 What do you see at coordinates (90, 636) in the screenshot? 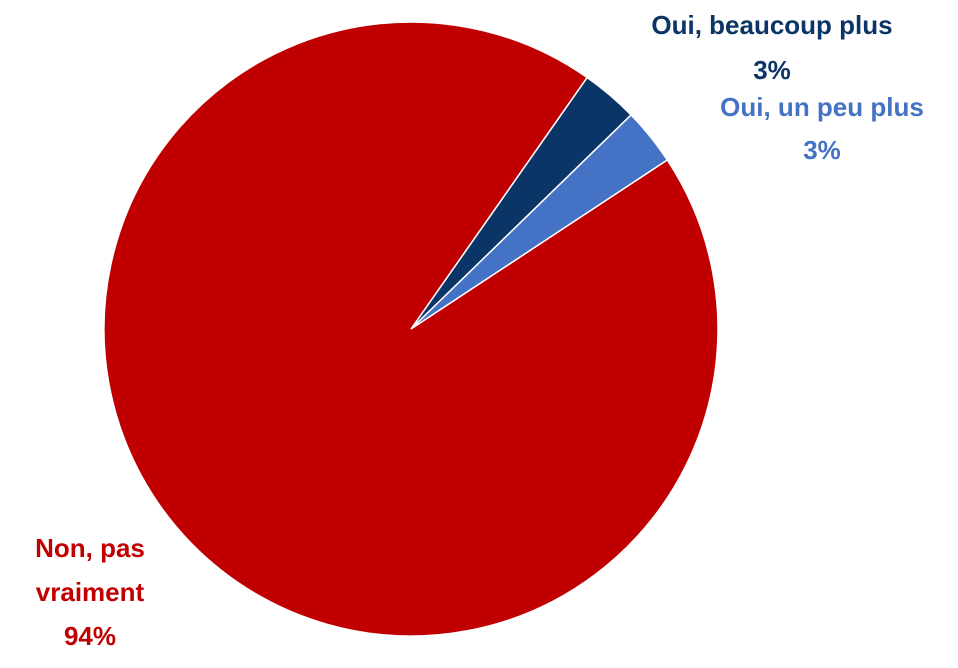
I see `slice-value-label: 94%` at bounding box center [90, 636].